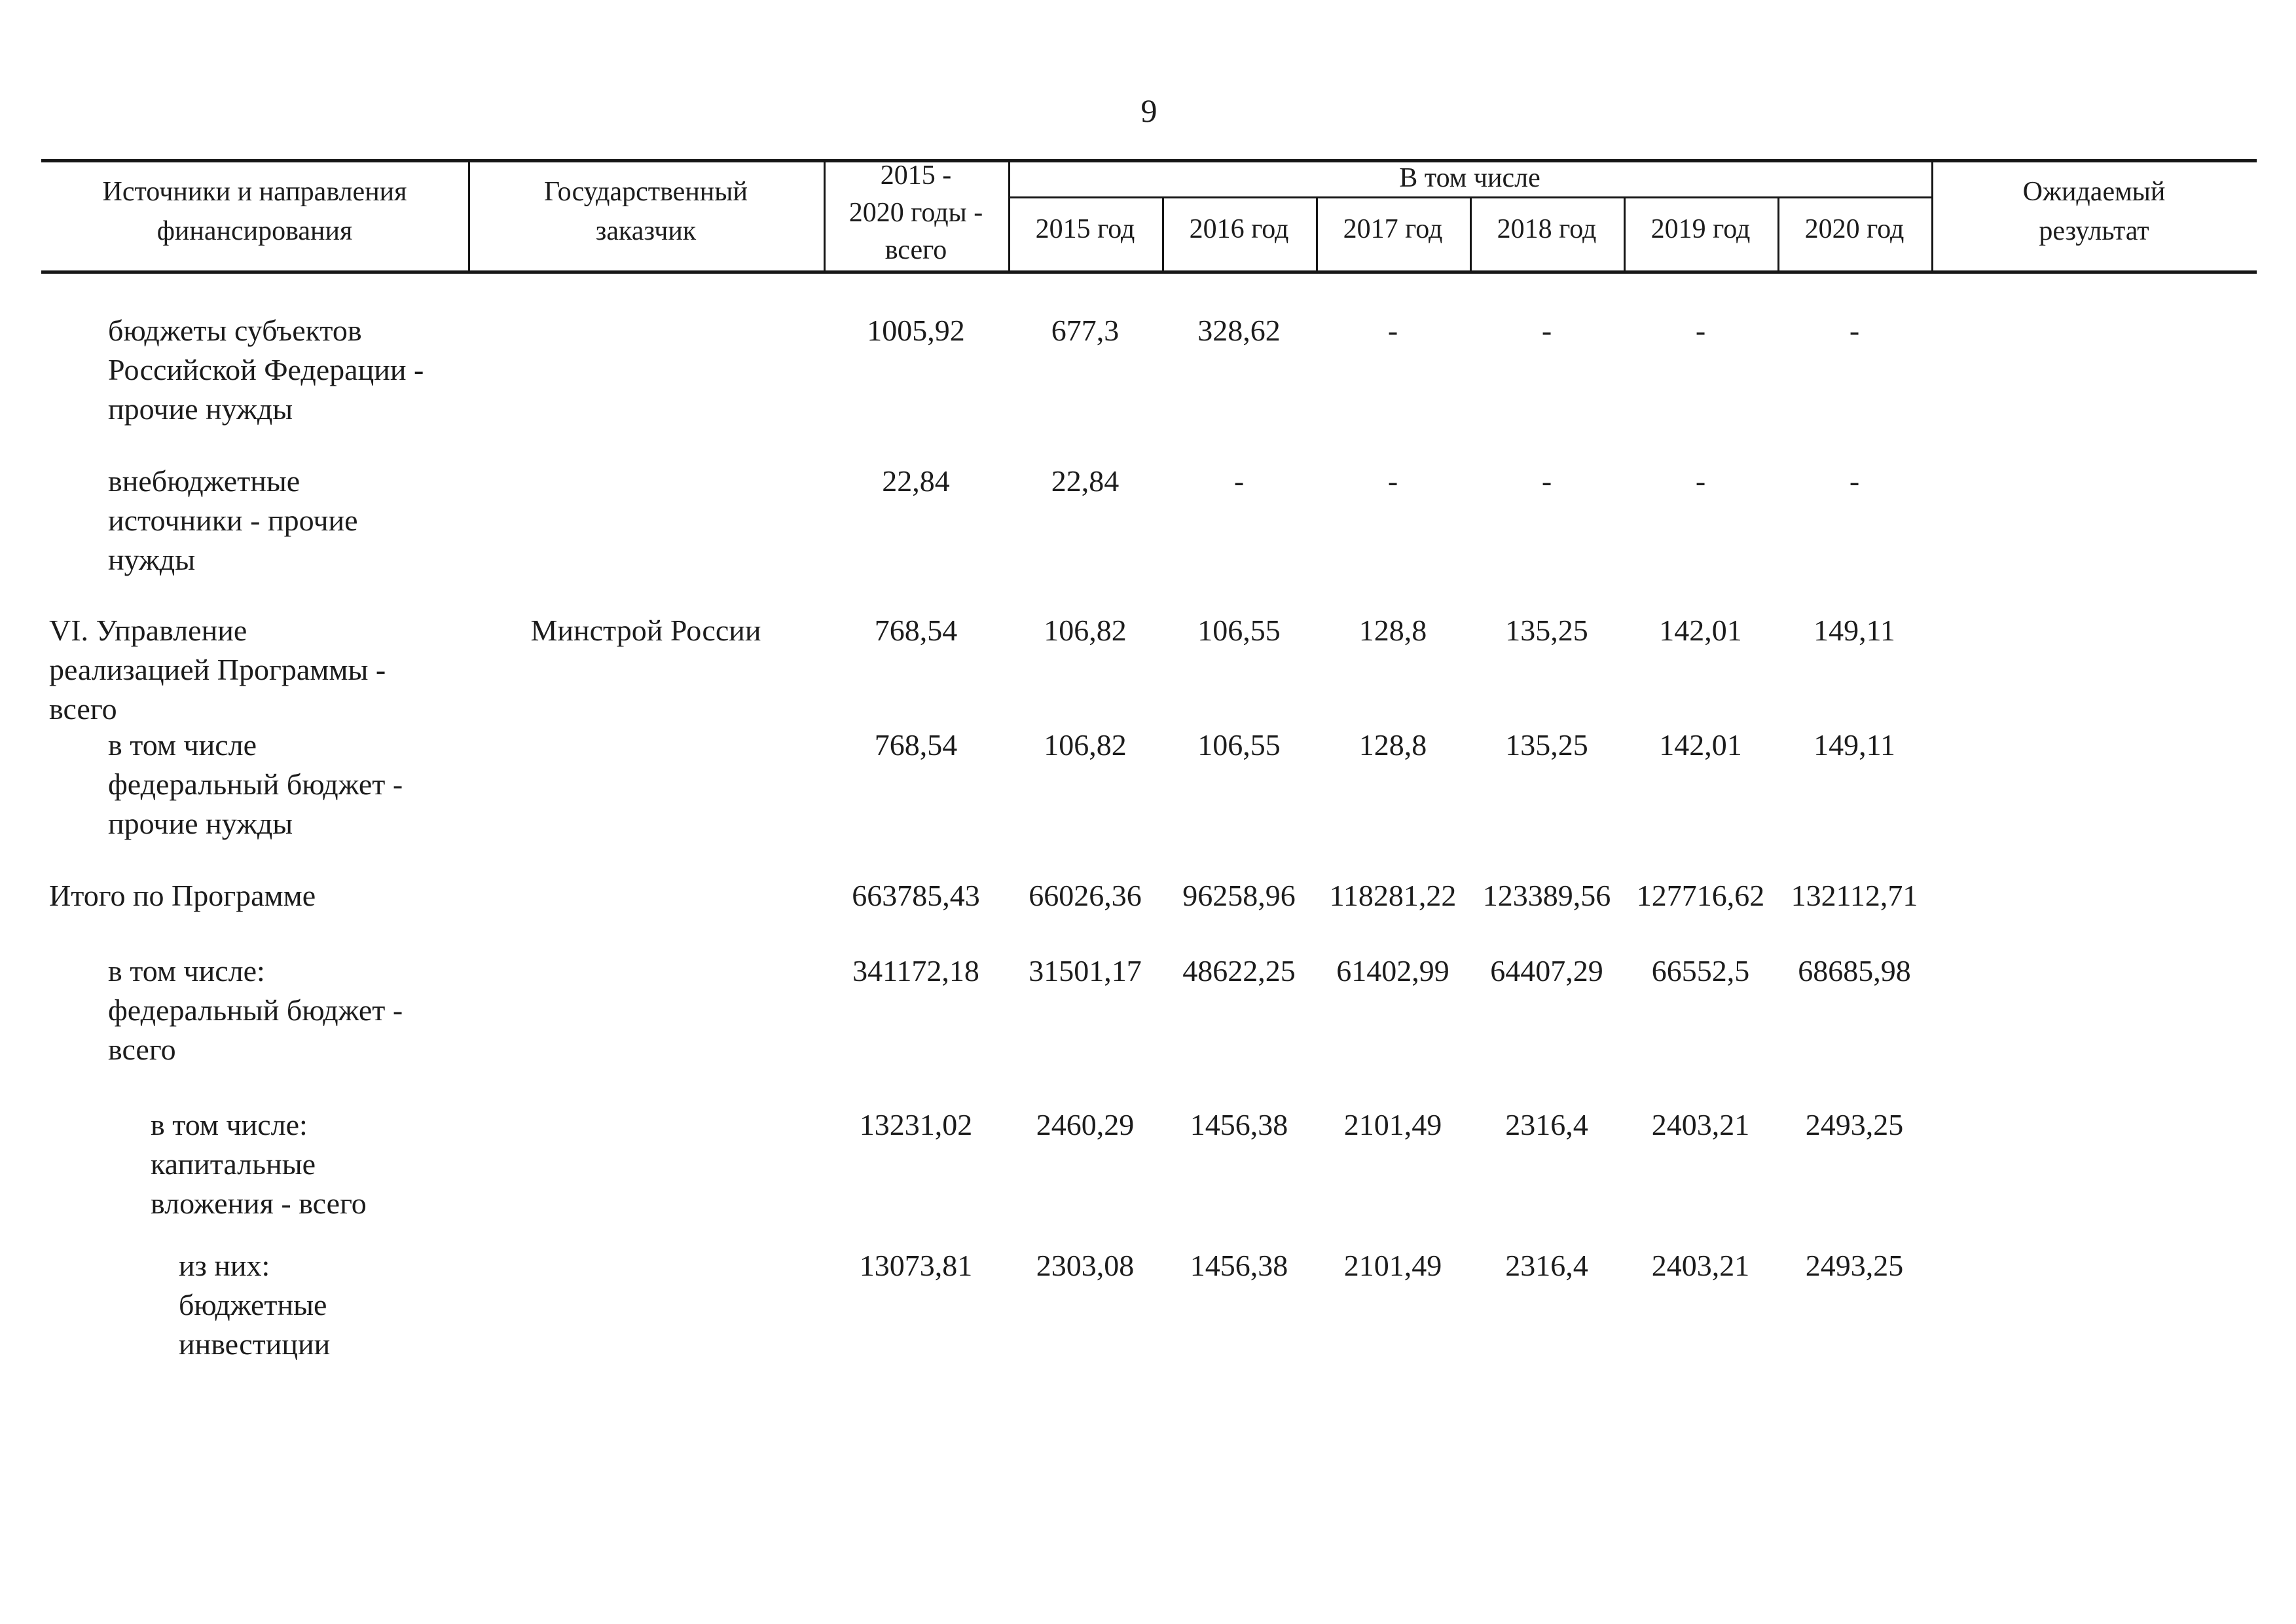  Describe the element at coordinates (646, 211) in the screenshot. I see `header-customer: Государственный заказчик` at that location.